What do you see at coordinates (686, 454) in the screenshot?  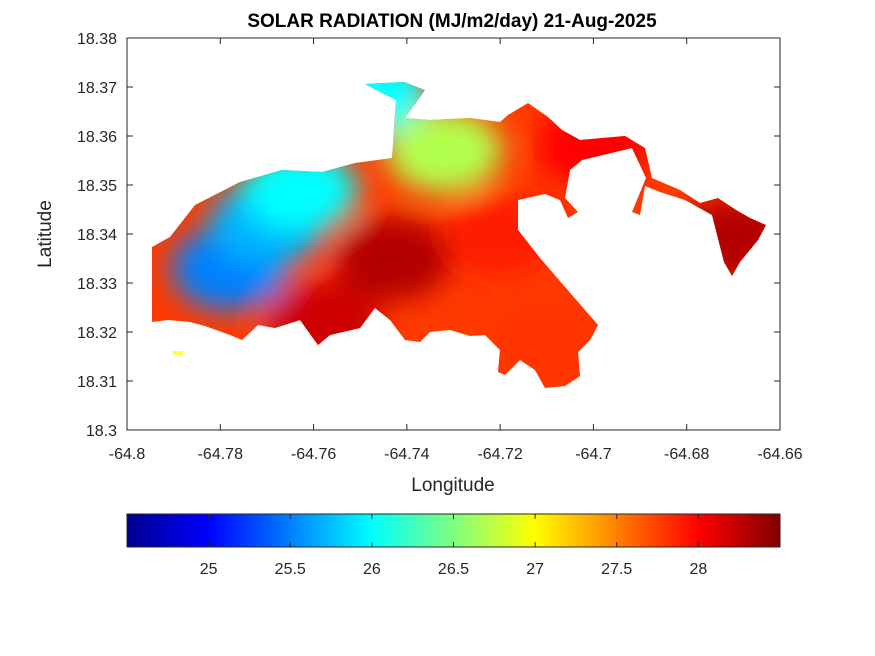 I see `x-tick-label: -64.68` at bounding box center [686, 454].